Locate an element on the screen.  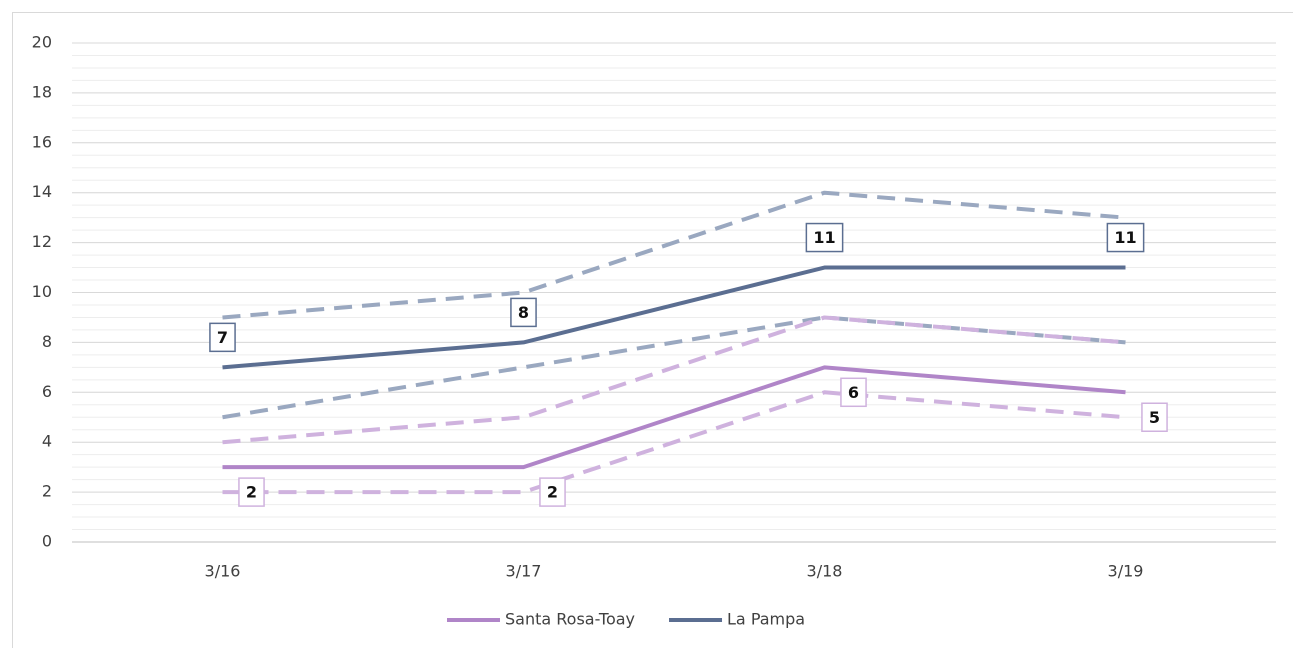
y-tick-label: 0 is located at coordinates (47, 541).